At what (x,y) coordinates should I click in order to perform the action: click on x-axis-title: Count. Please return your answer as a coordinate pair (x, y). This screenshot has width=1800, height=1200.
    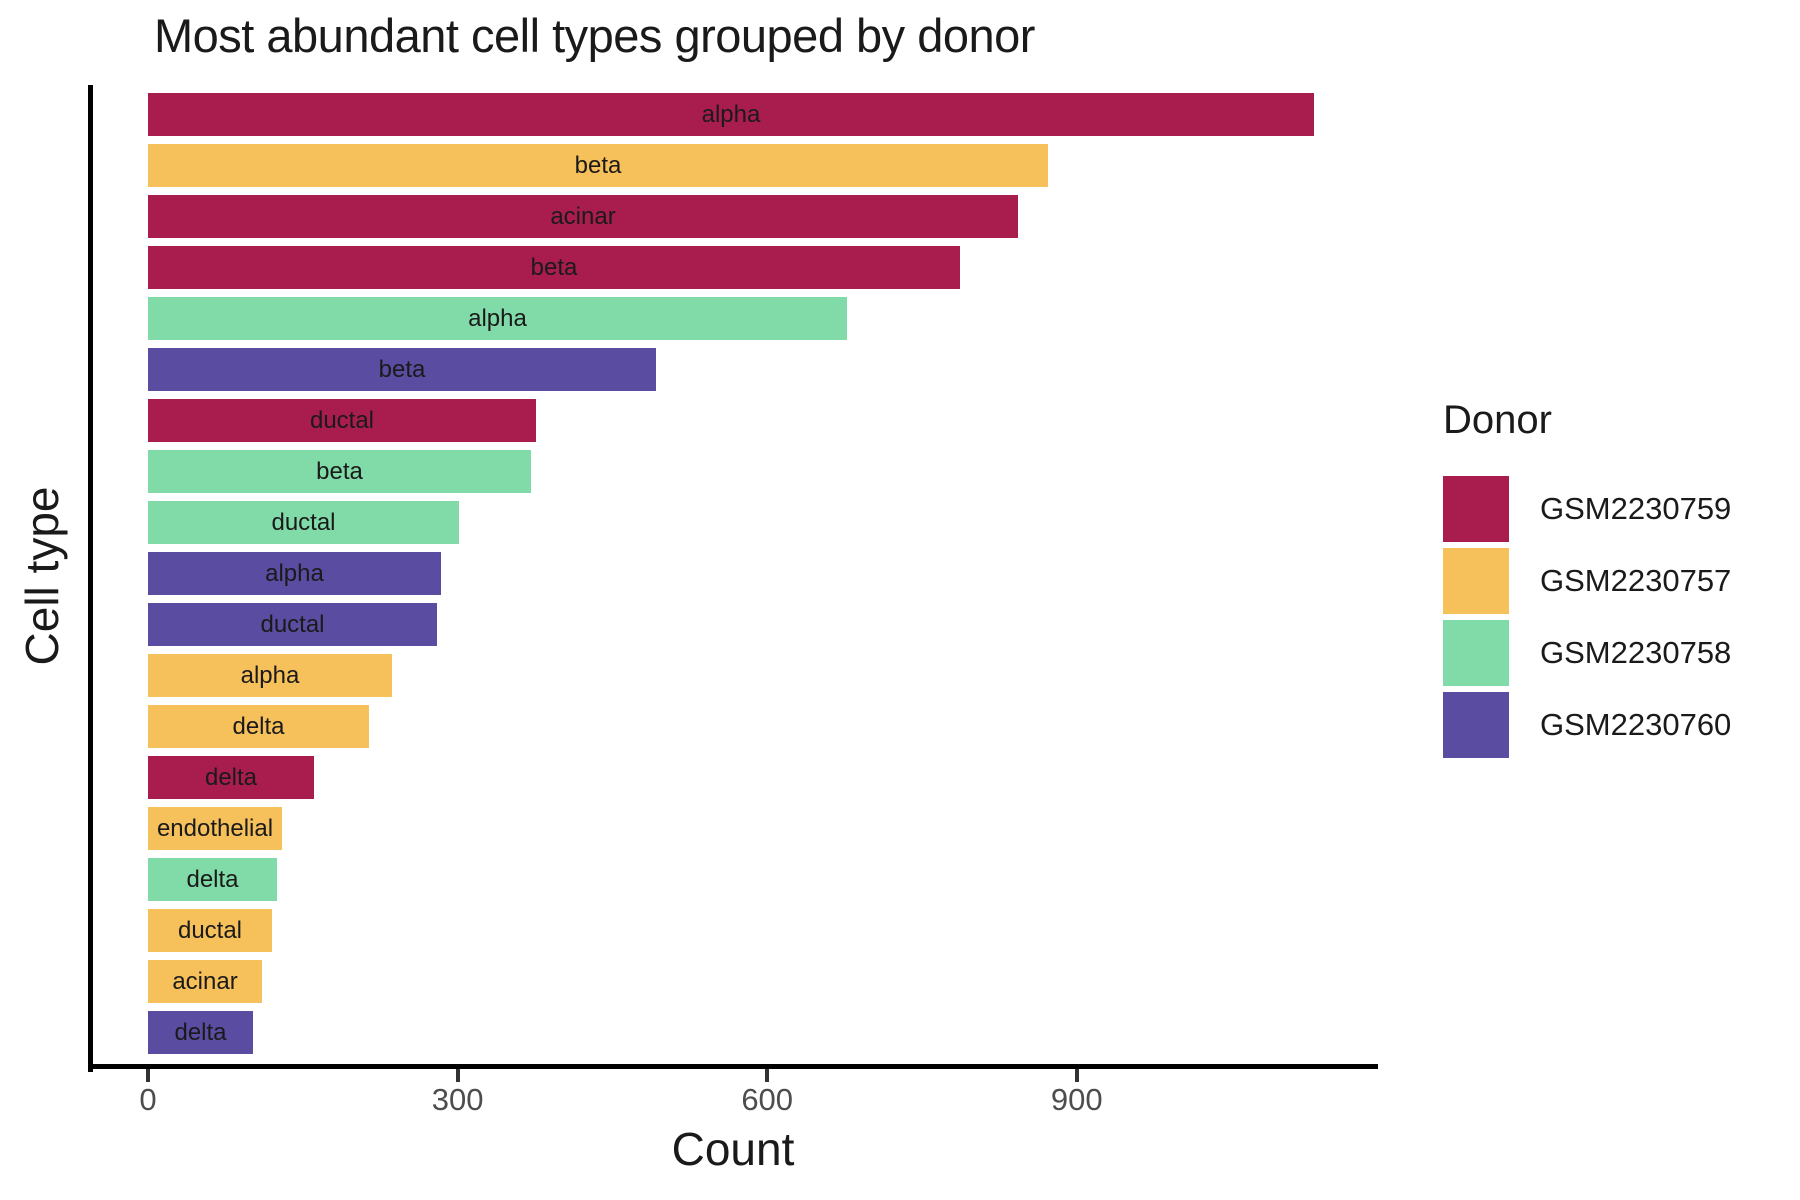
    Looking at the image, I should click on (733, 1149).